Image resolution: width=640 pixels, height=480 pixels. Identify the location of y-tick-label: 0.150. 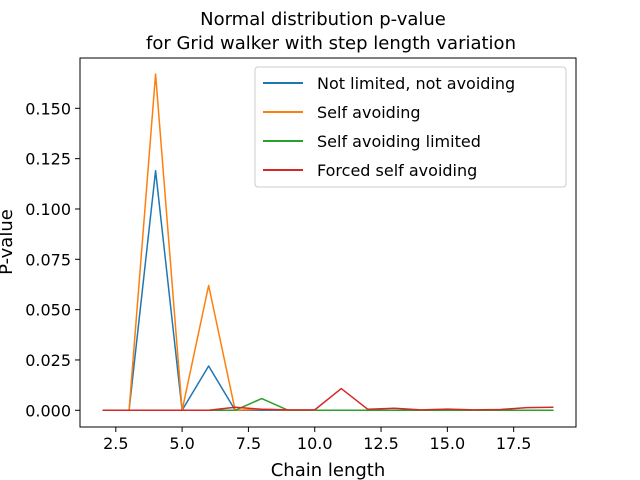
(48, 108).